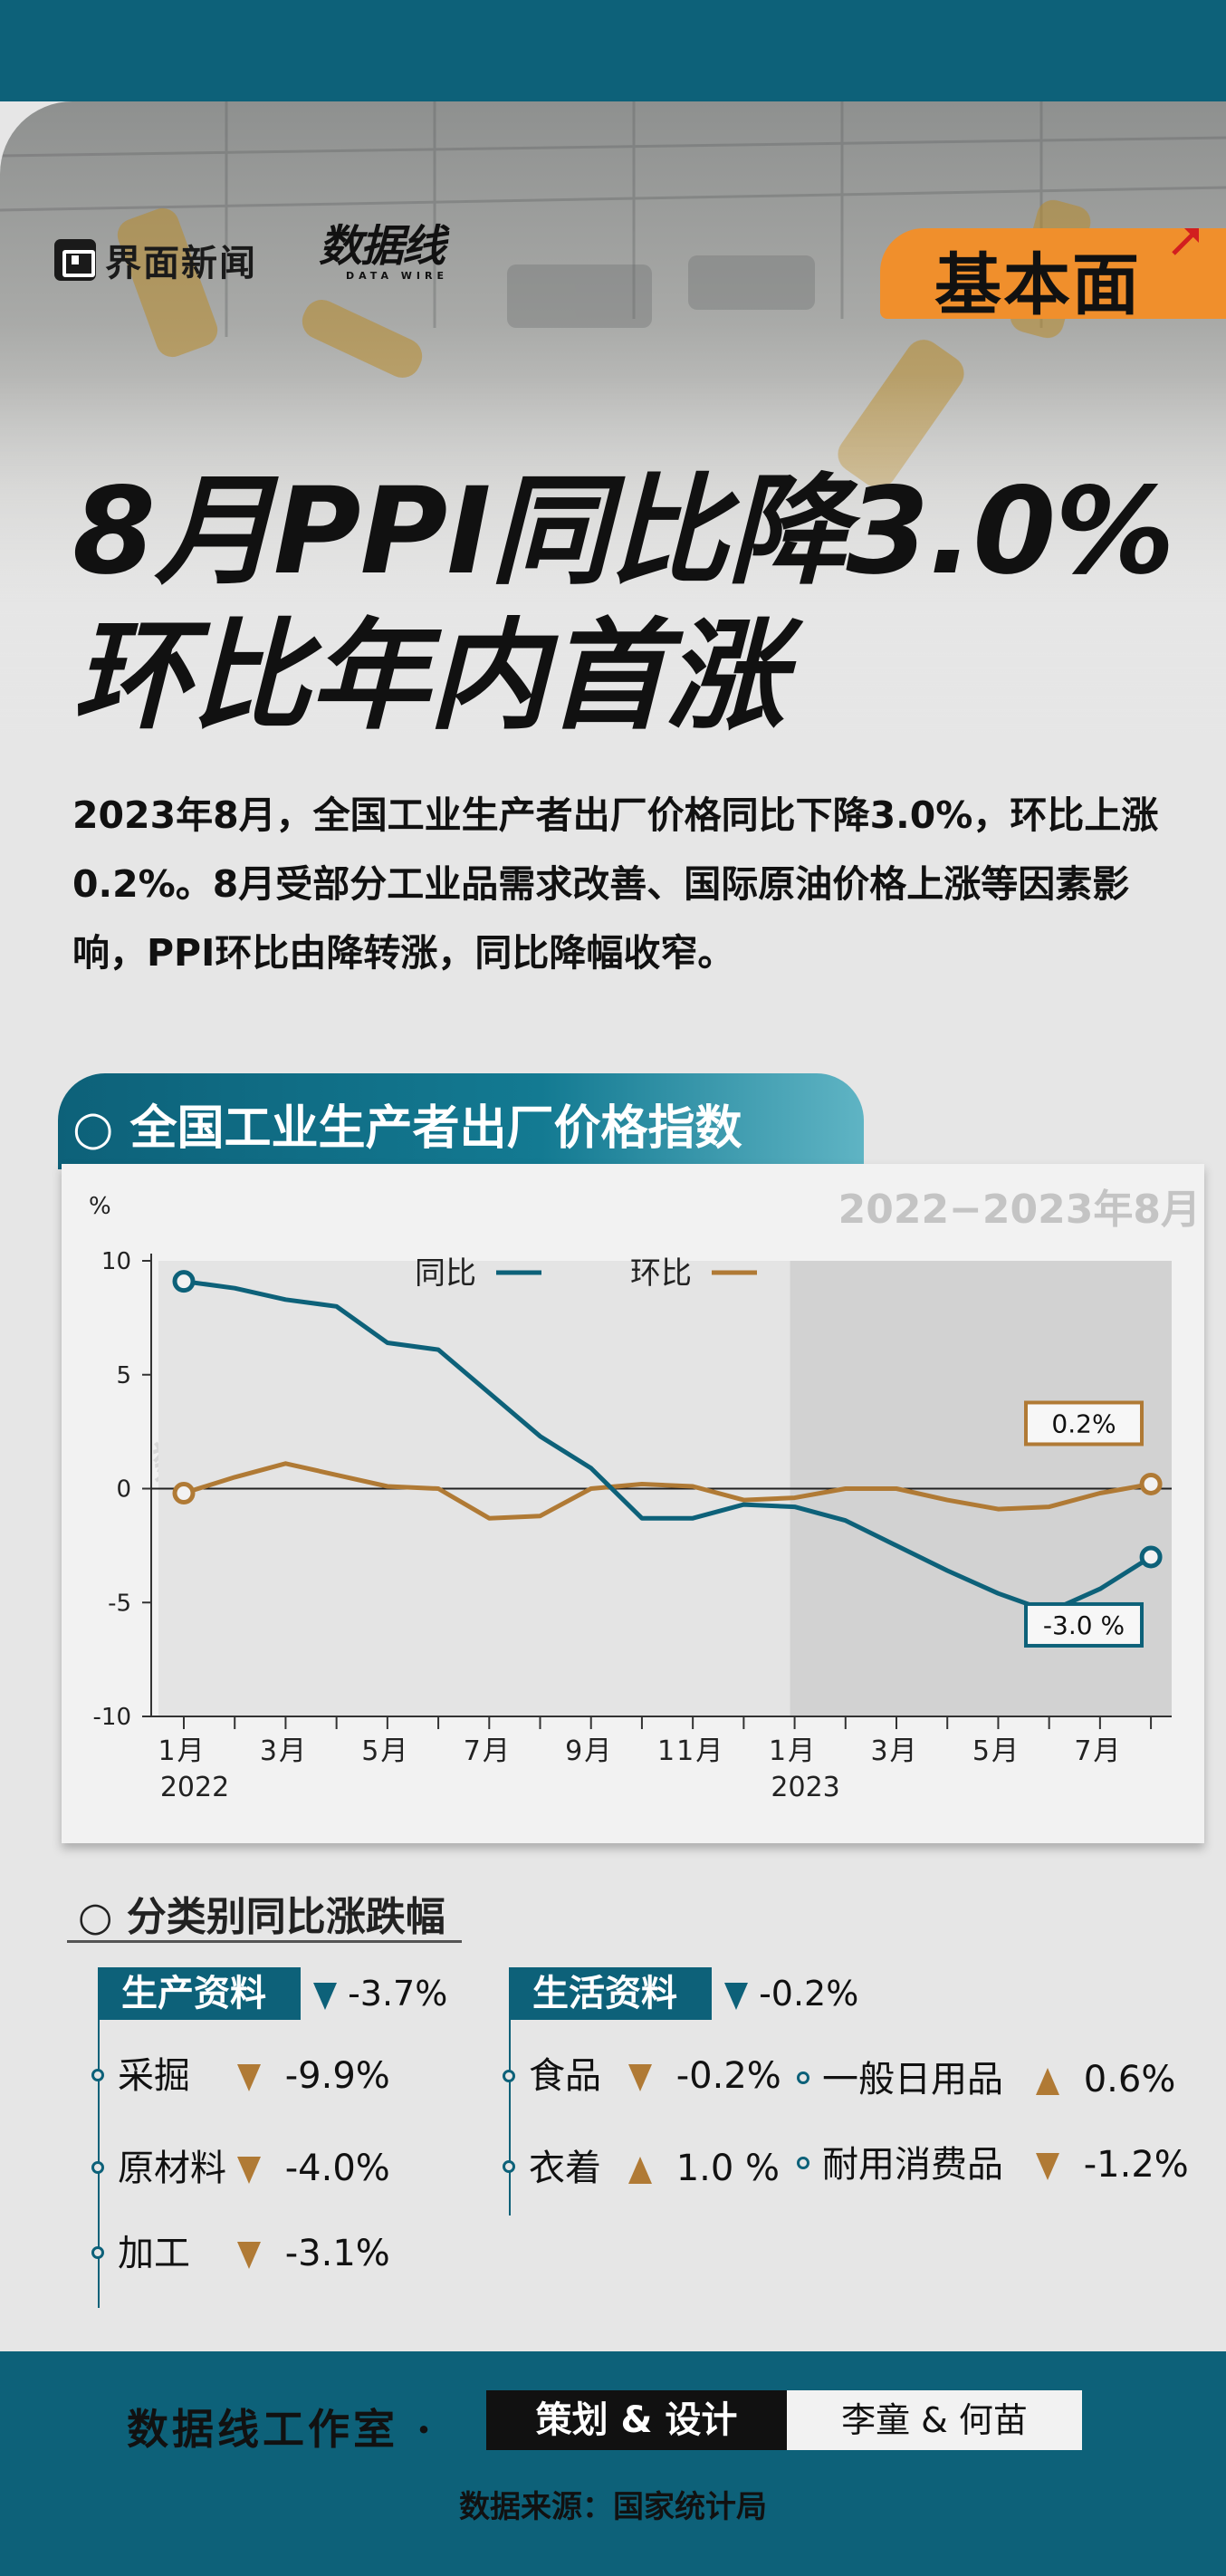 Image resolution: width=1226 pixels, height=2576 pixels. Describe the element at coordinates (1186, 241) in the screenshot. I see `arrow-up-right-icon` at that location.